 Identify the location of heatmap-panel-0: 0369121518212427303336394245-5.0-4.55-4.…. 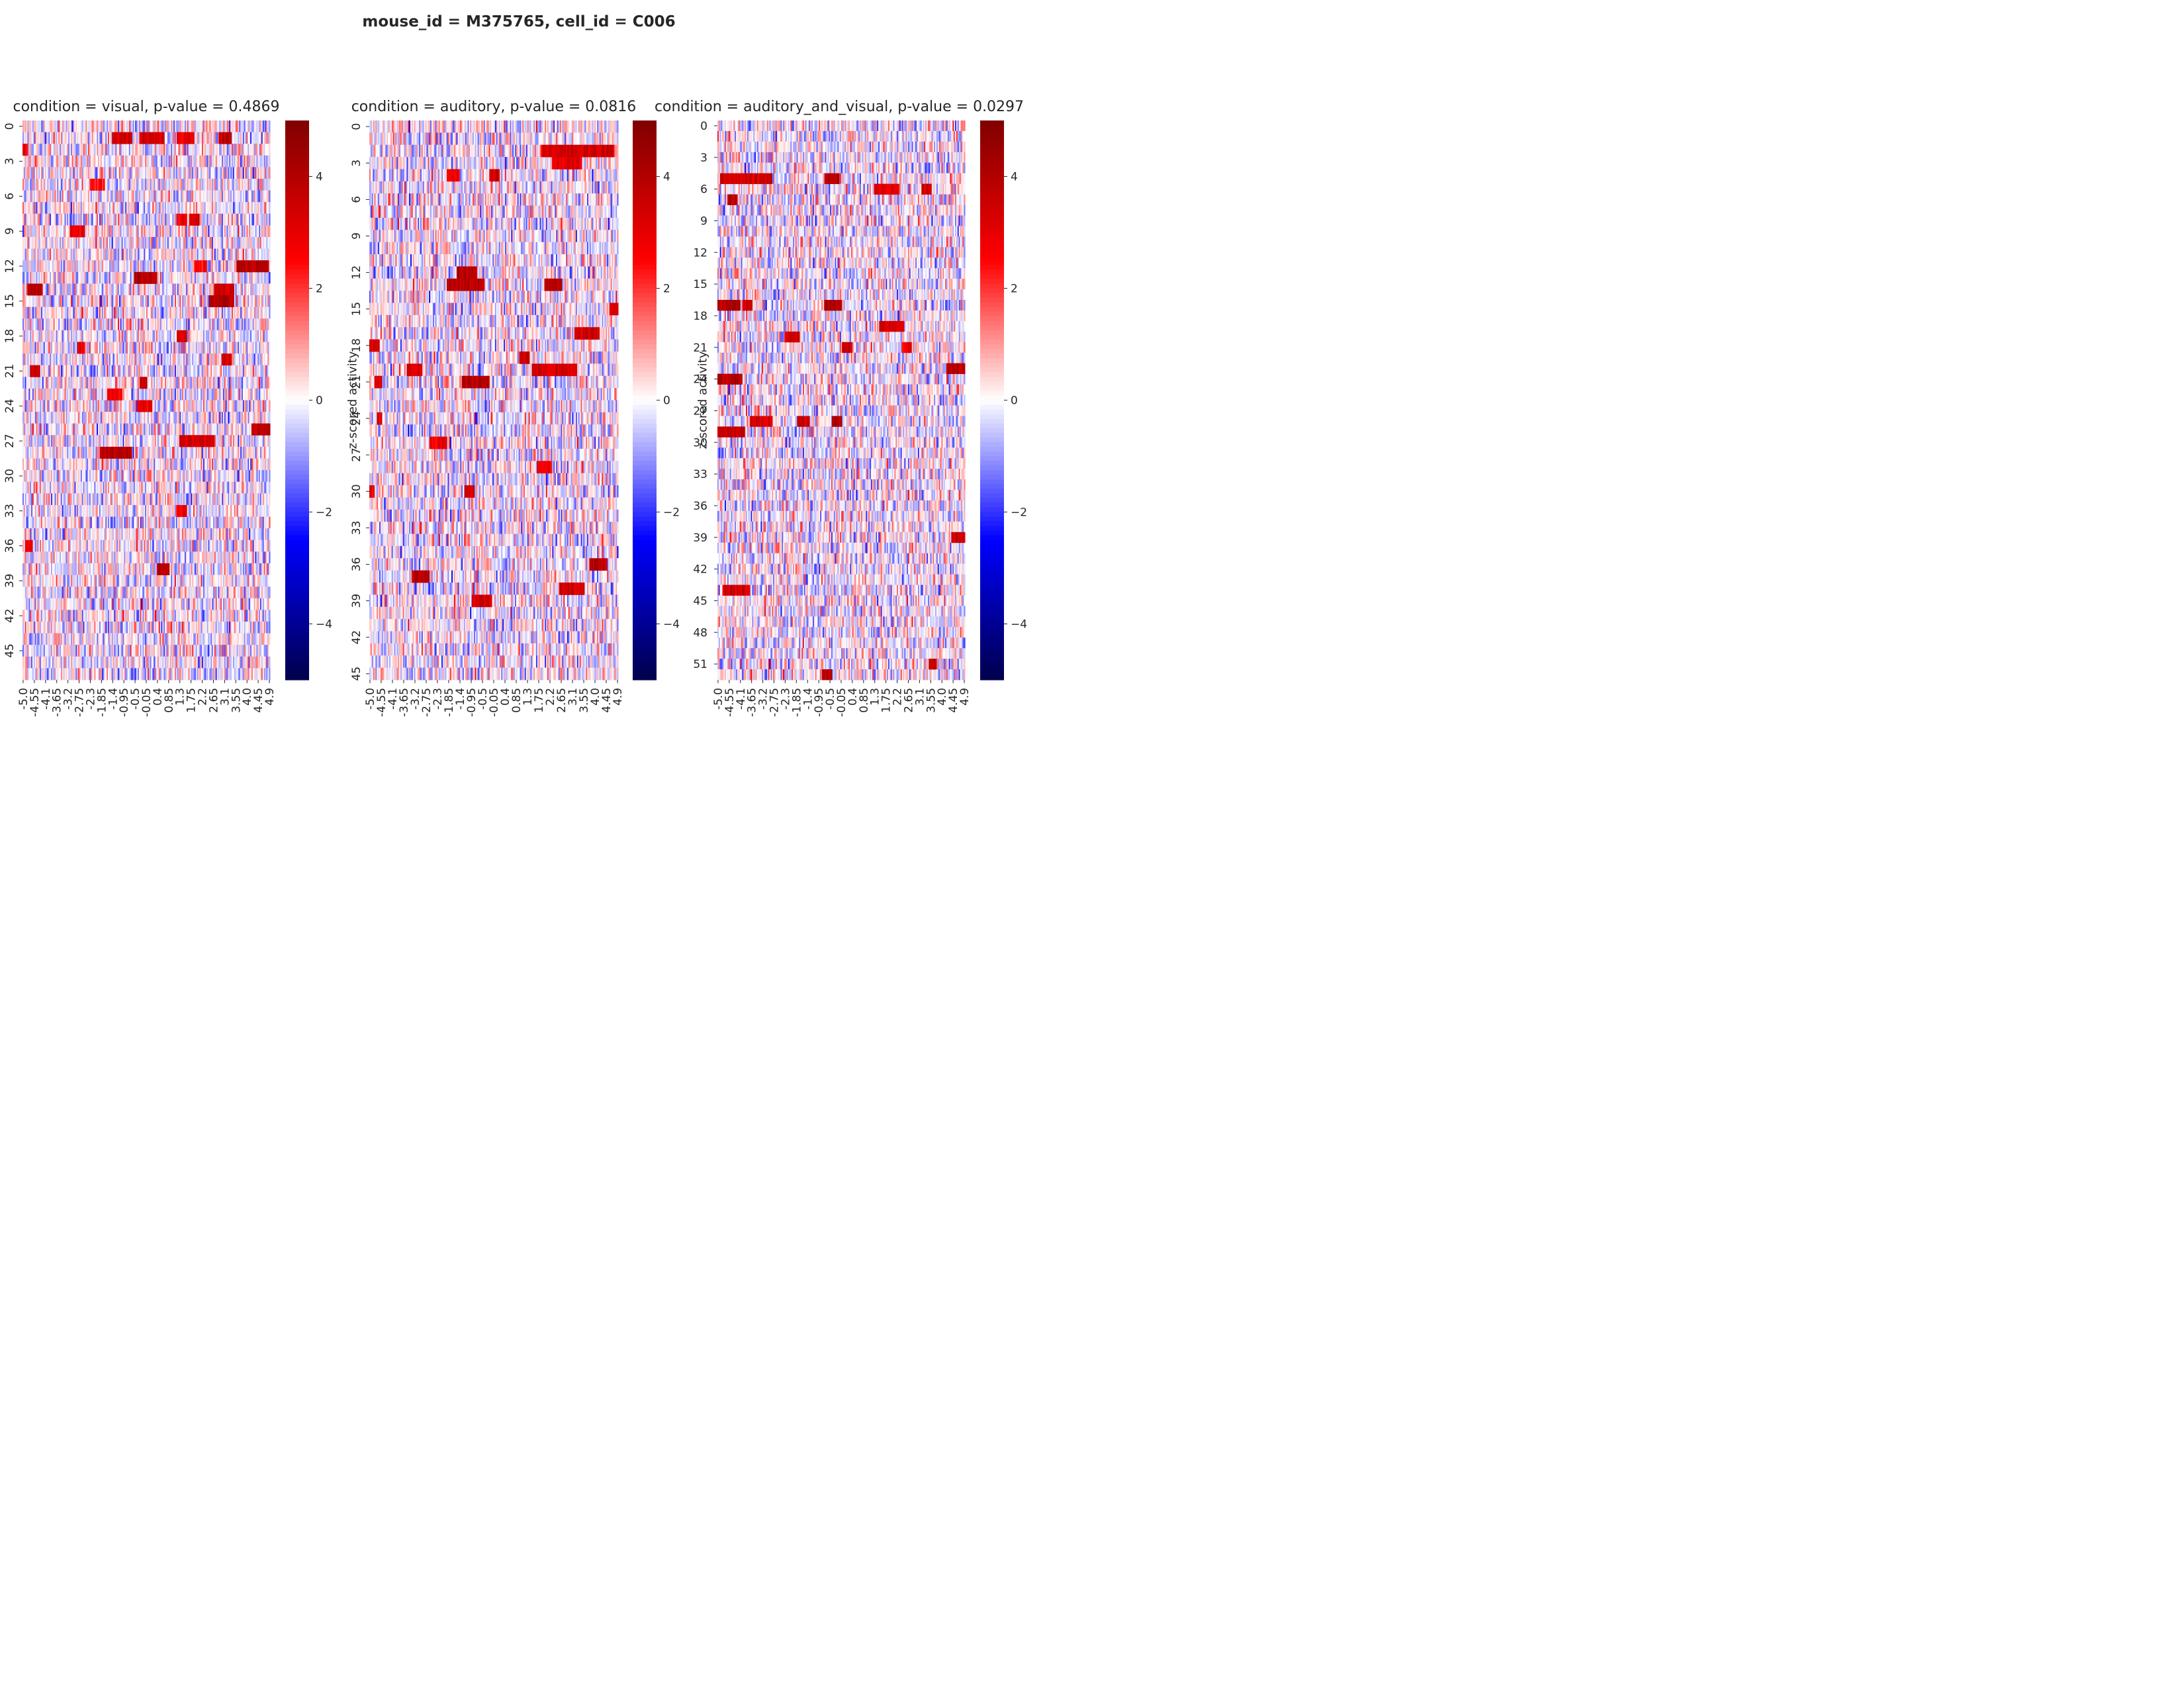
(167, 418).